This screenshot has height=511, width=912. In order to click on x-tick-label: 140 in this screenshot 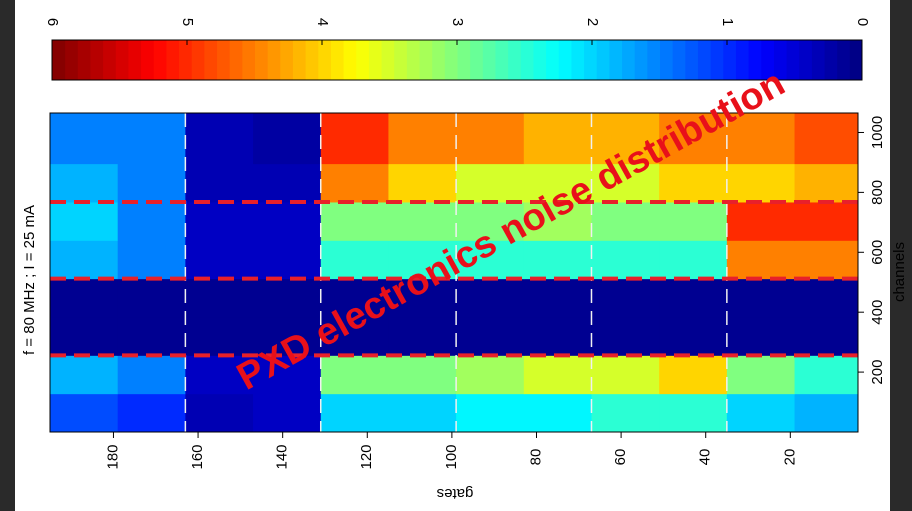, I will do `click(282, 456)`.